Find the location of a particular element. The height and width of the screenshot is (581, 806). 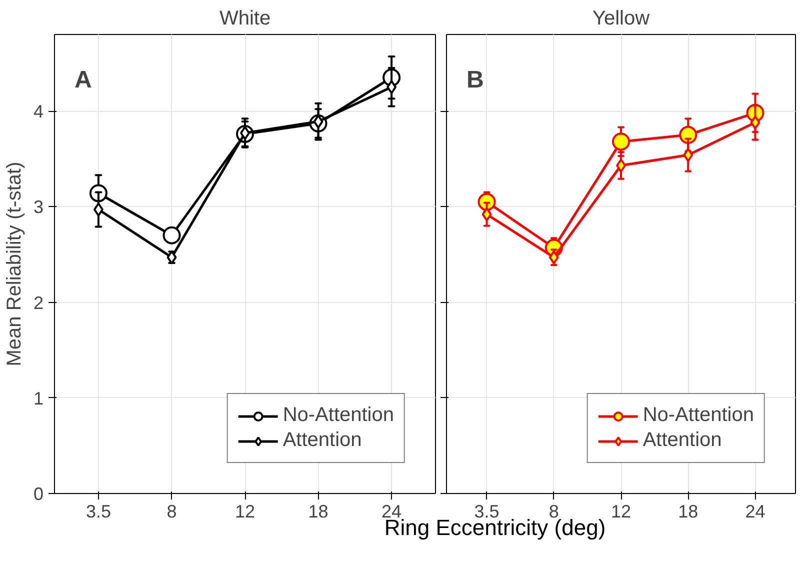

x-tick-label: 24 is located at coordinates (755, 512).